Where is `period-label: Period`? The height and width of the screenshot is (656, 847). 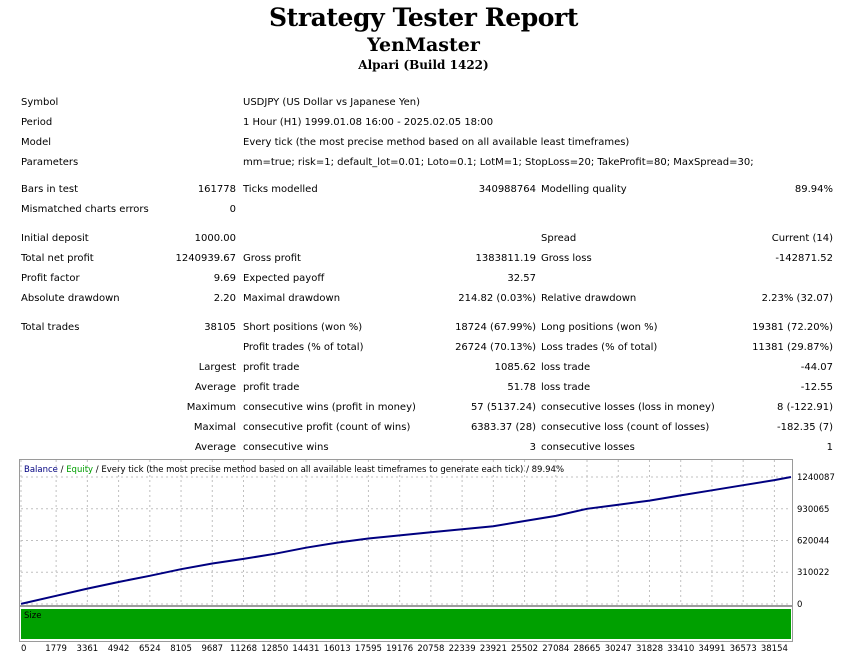
period-label: Period is located at coordinates (37, 122).